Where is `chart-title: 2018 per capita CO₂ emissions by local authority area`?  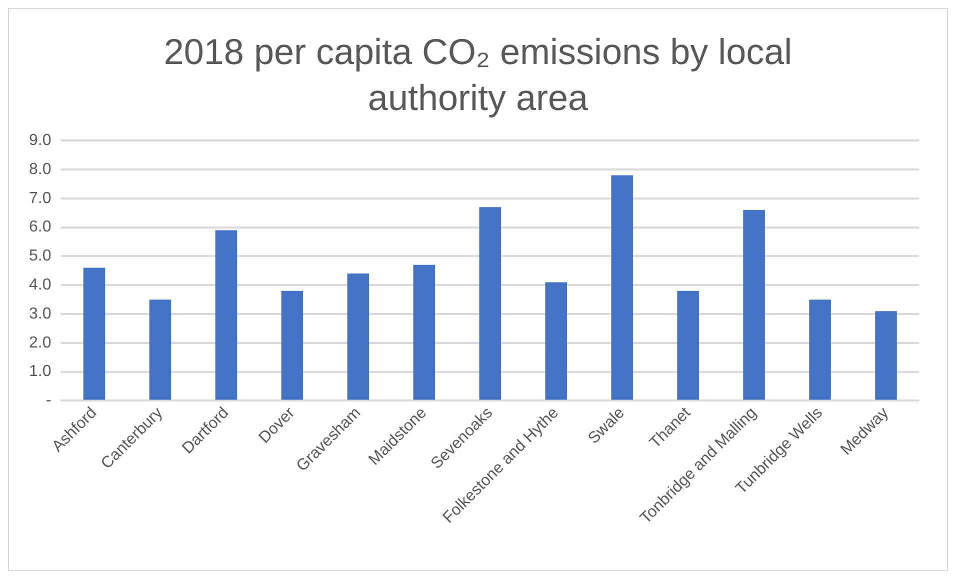 chart-title: 2018 per capita CO₂ emissions by local authority area is located at coordinates (478, 75).